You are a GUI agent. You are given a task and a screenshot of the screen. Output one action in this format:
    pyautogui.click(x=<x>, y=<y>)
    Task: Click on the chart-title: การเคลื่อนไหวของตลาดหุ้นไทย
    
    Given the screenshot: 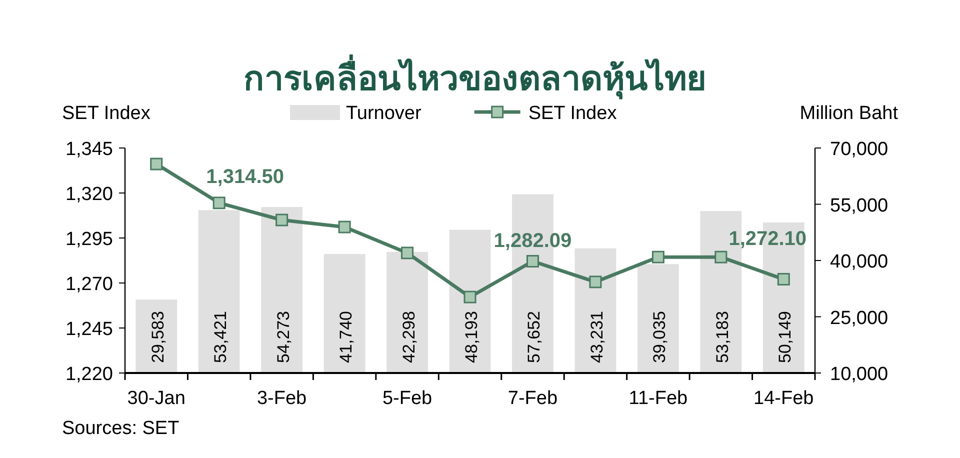 What is the action you would take?
    pyautogui.click(x=475, y=77)
    